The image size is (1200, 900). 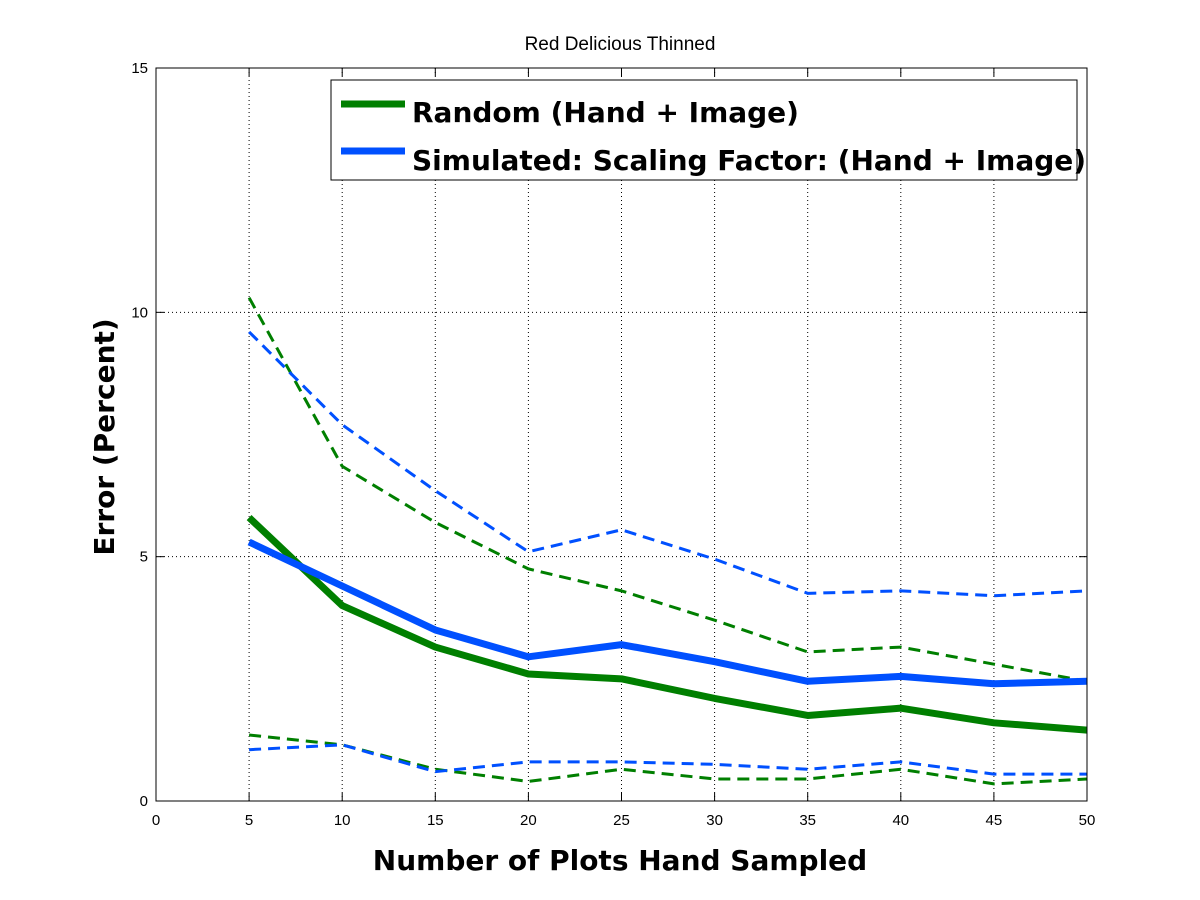 What do you see at coordinates (807, 820) in the screenshot?
I see `x-tick-label: 35` at bounding box center [807, 820].